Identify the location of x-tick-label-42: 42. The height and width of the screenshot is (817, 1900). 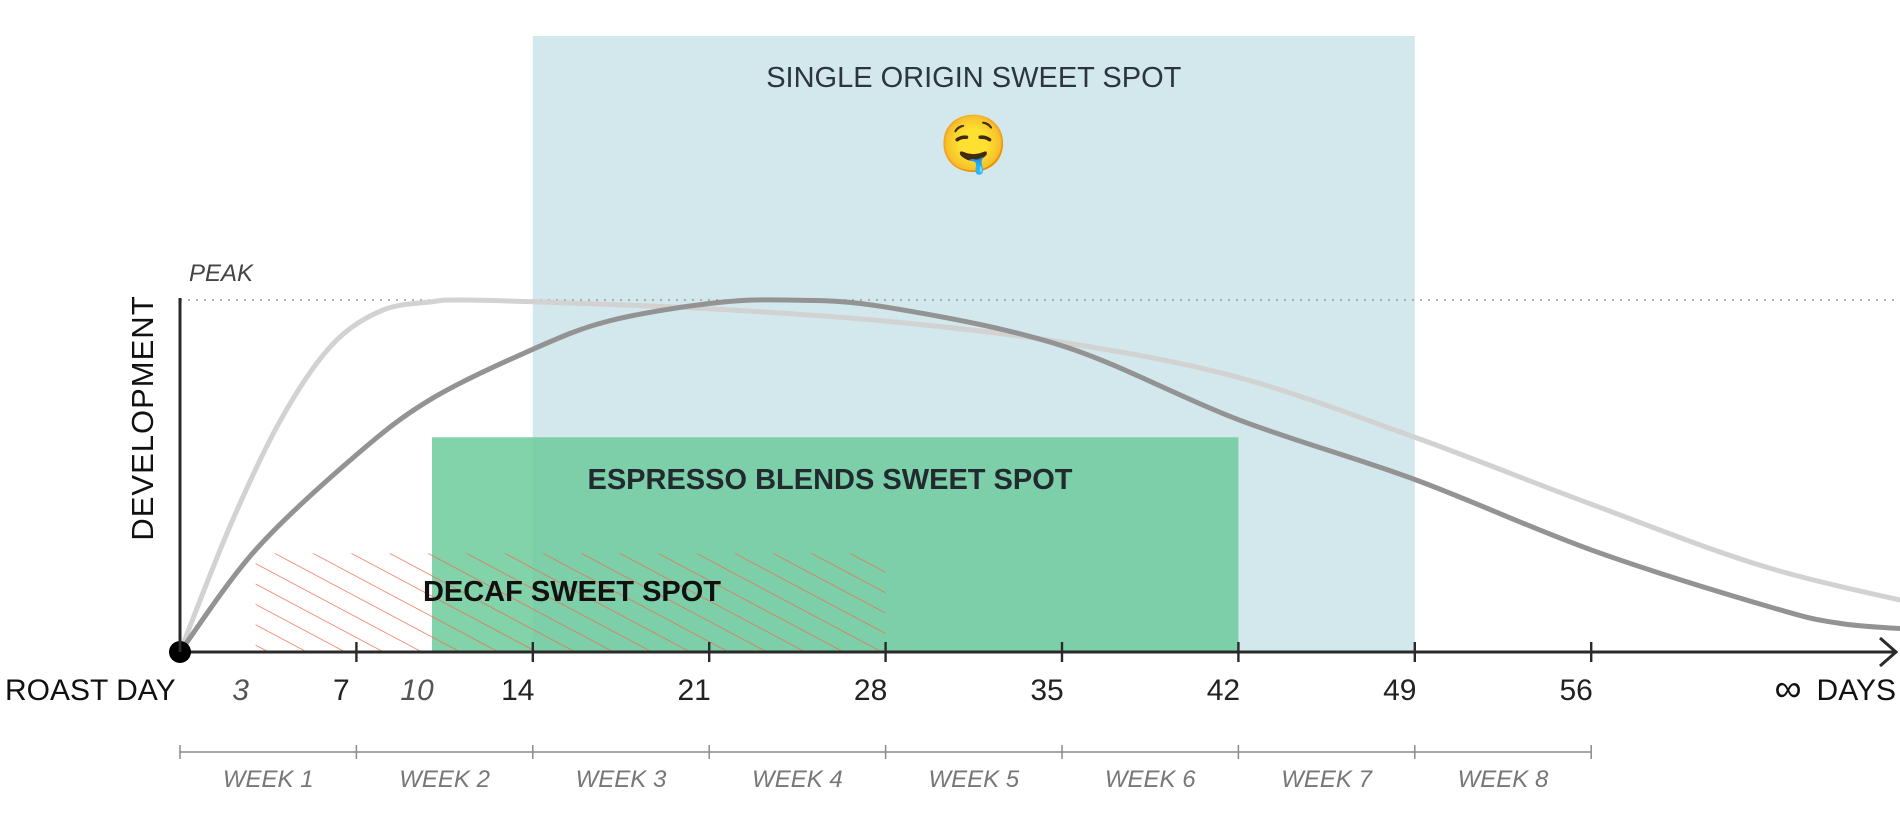
(1223, 690).